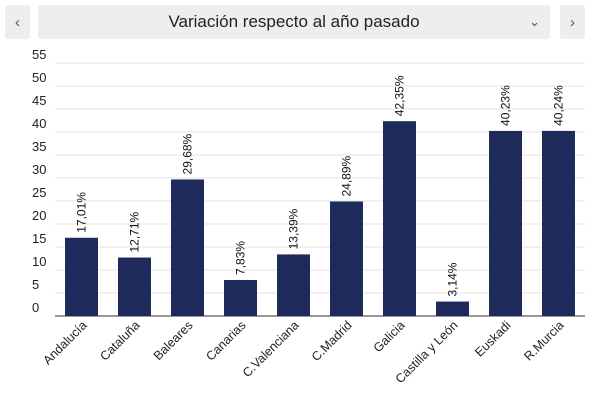 Image resolution: width=600 pixels, height=416 pixels. Describe the element at coordinates (39, 146) in the screenshot. I see `y-tick-label: 35` at that location.